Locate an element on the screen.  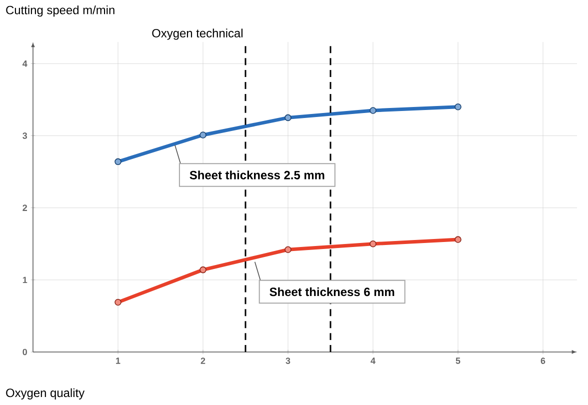
x-tick-label: 3 is located at coordinates (288, 361).